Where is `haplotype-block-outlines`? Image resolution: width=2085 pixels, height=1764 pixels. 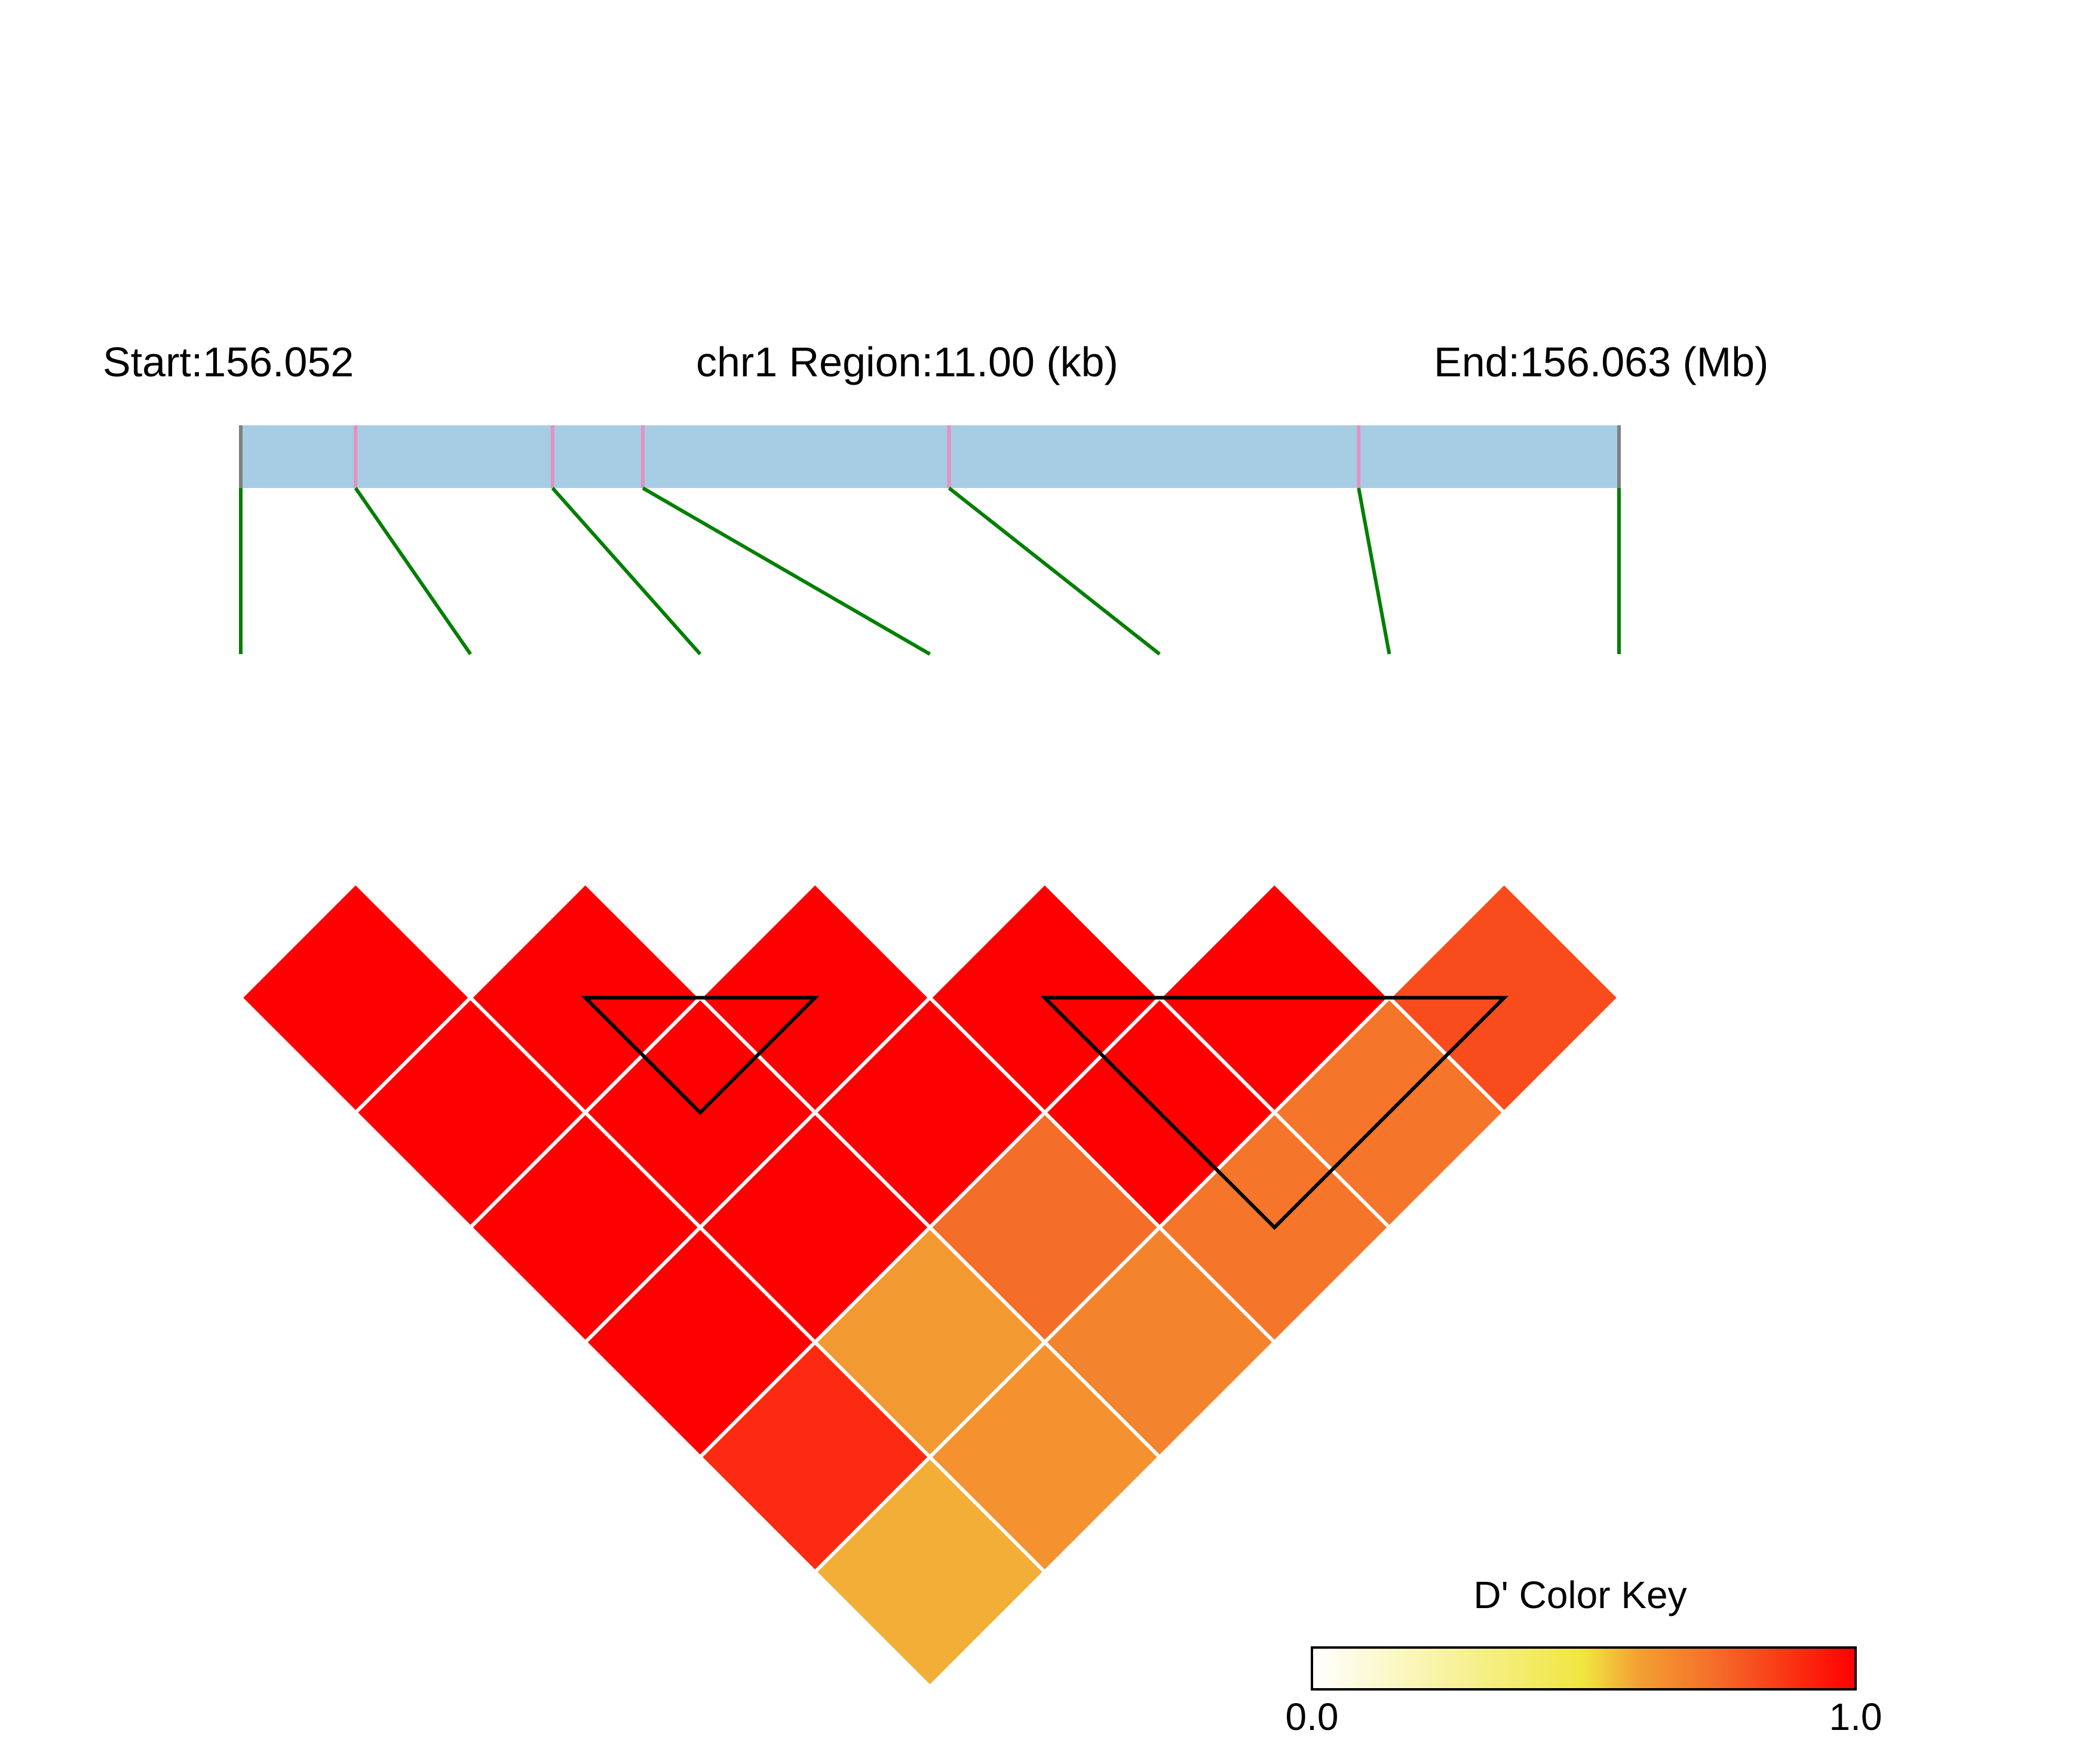 haplotype-block-outlines is located at coordinates (1045, 1113).